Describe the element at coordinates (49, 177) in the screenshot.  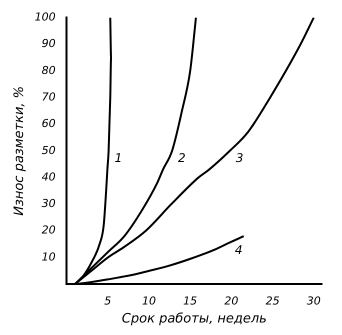
I see `y-tick-label: 40` at that location.